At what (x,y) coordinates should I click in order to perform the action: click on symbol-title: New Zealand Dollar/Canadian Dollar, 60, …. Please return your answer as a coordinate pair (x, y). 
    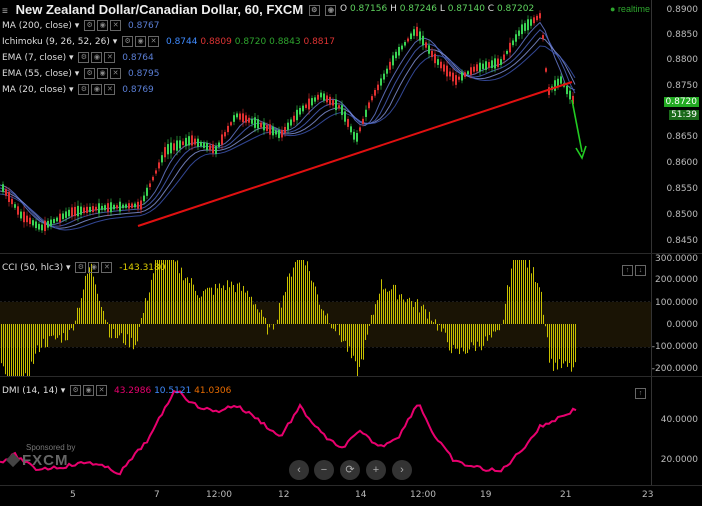
    Looking at the image, I should click on (159, 9).